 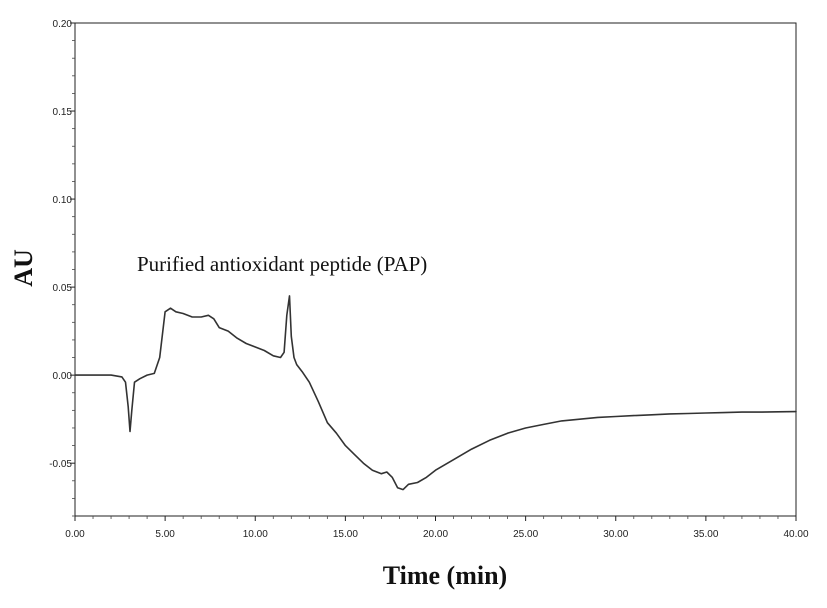 What do you see at coordinates (23, 268) in the screenshot?
I see `y-axis-title: AU` at bounding box center [23, 268].